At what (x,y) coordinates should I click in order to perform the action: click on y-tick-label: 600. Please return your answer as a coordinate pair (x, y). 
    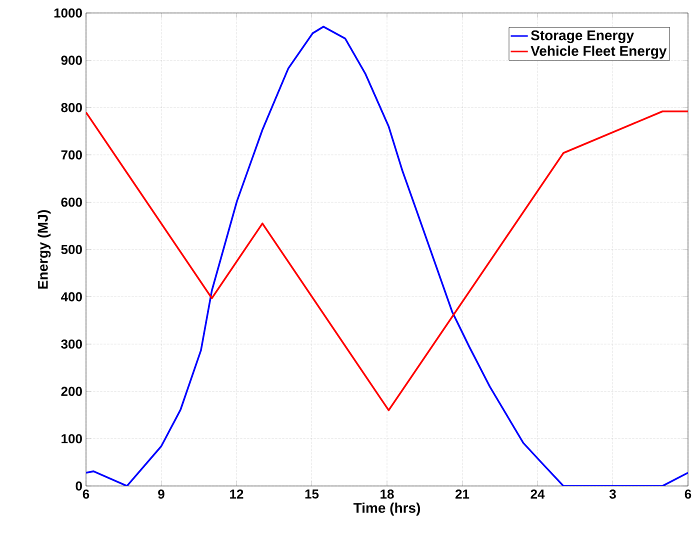
    Looking at the image, I should click on (71, 202).